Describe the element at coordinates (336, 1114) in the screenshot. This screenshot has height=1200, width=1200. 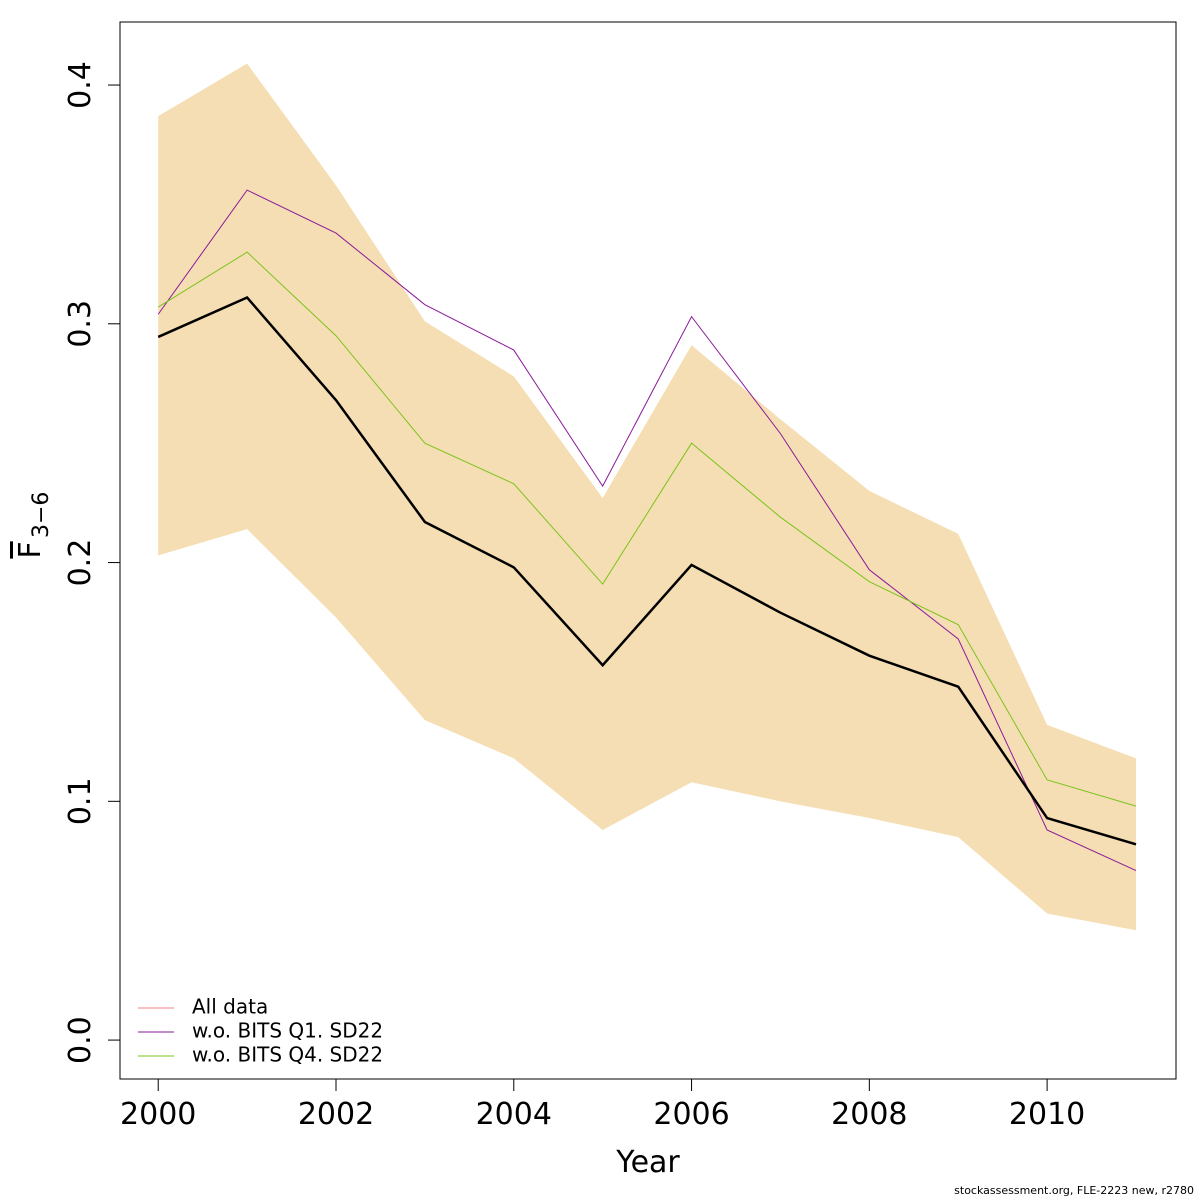
I see `x-tick-label: 2002` at that location.